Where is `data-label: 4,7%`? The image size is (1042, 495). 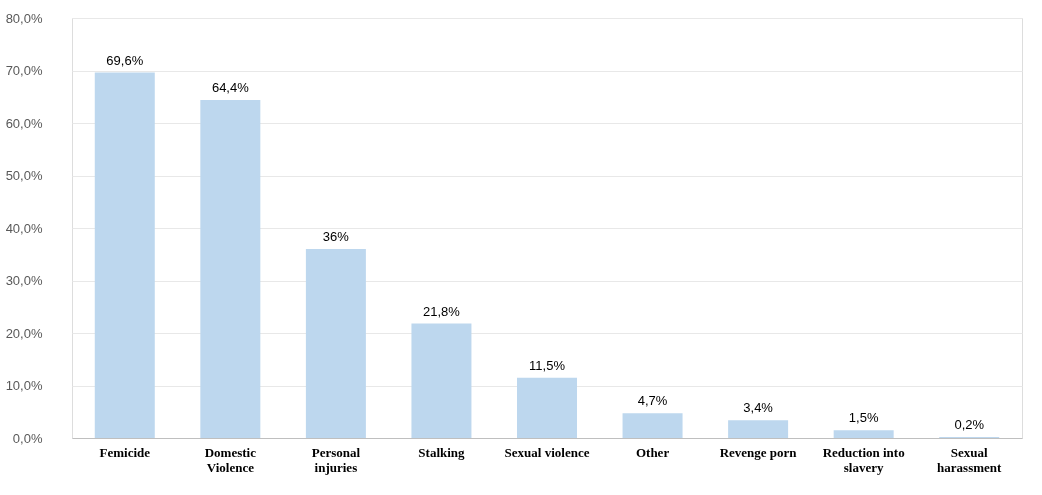
data-label: 4,7% is located at coordinates (652, 401).